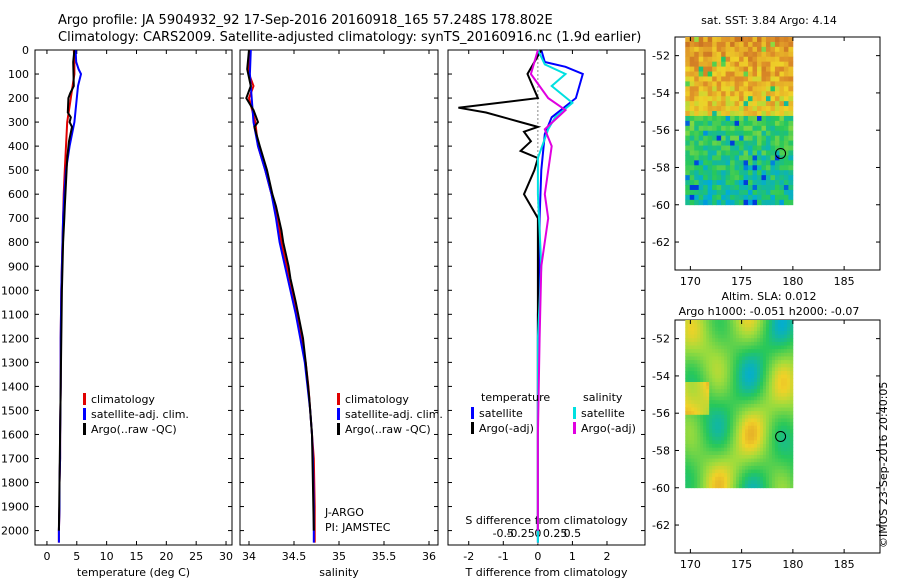  What do you see at coordinates (661, 413) in the screenshot?
I see `sla_map-ytick-label: -56` at bounding box center [661, 413].